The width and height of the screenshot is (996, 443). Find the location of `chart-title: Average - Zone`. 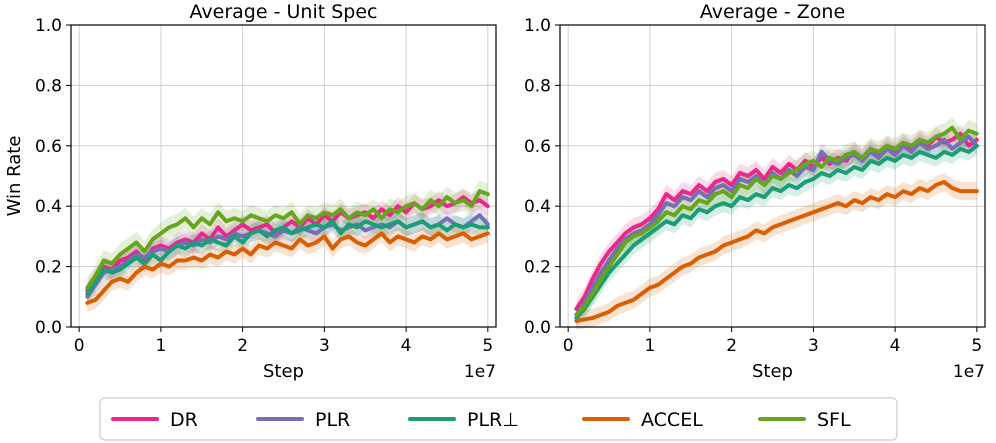

chart-title: Average - Zone is located at coordinates (772, 12).